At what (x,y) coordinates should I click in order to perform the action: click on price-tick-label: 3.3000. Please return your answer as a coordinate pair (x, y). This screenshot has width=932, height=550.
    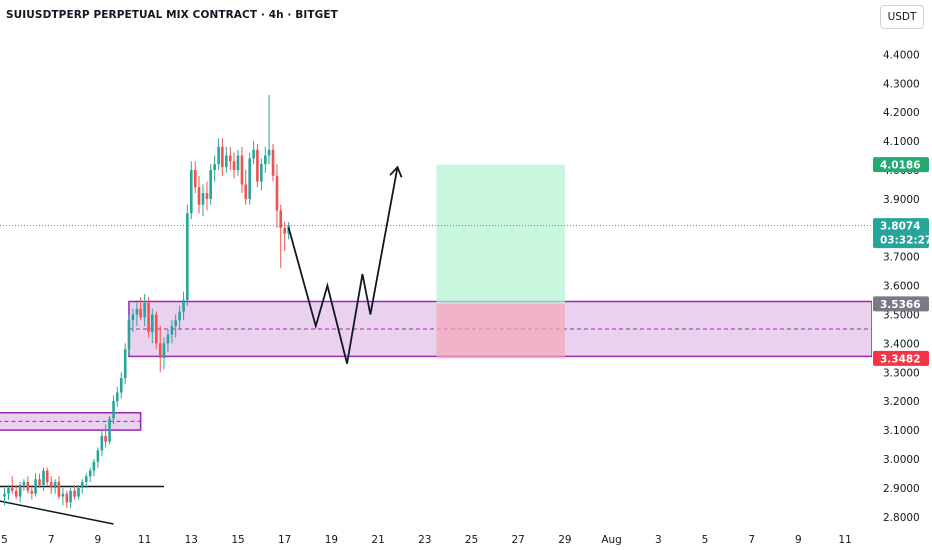
    Looking at the image, I should click on (901, 373).